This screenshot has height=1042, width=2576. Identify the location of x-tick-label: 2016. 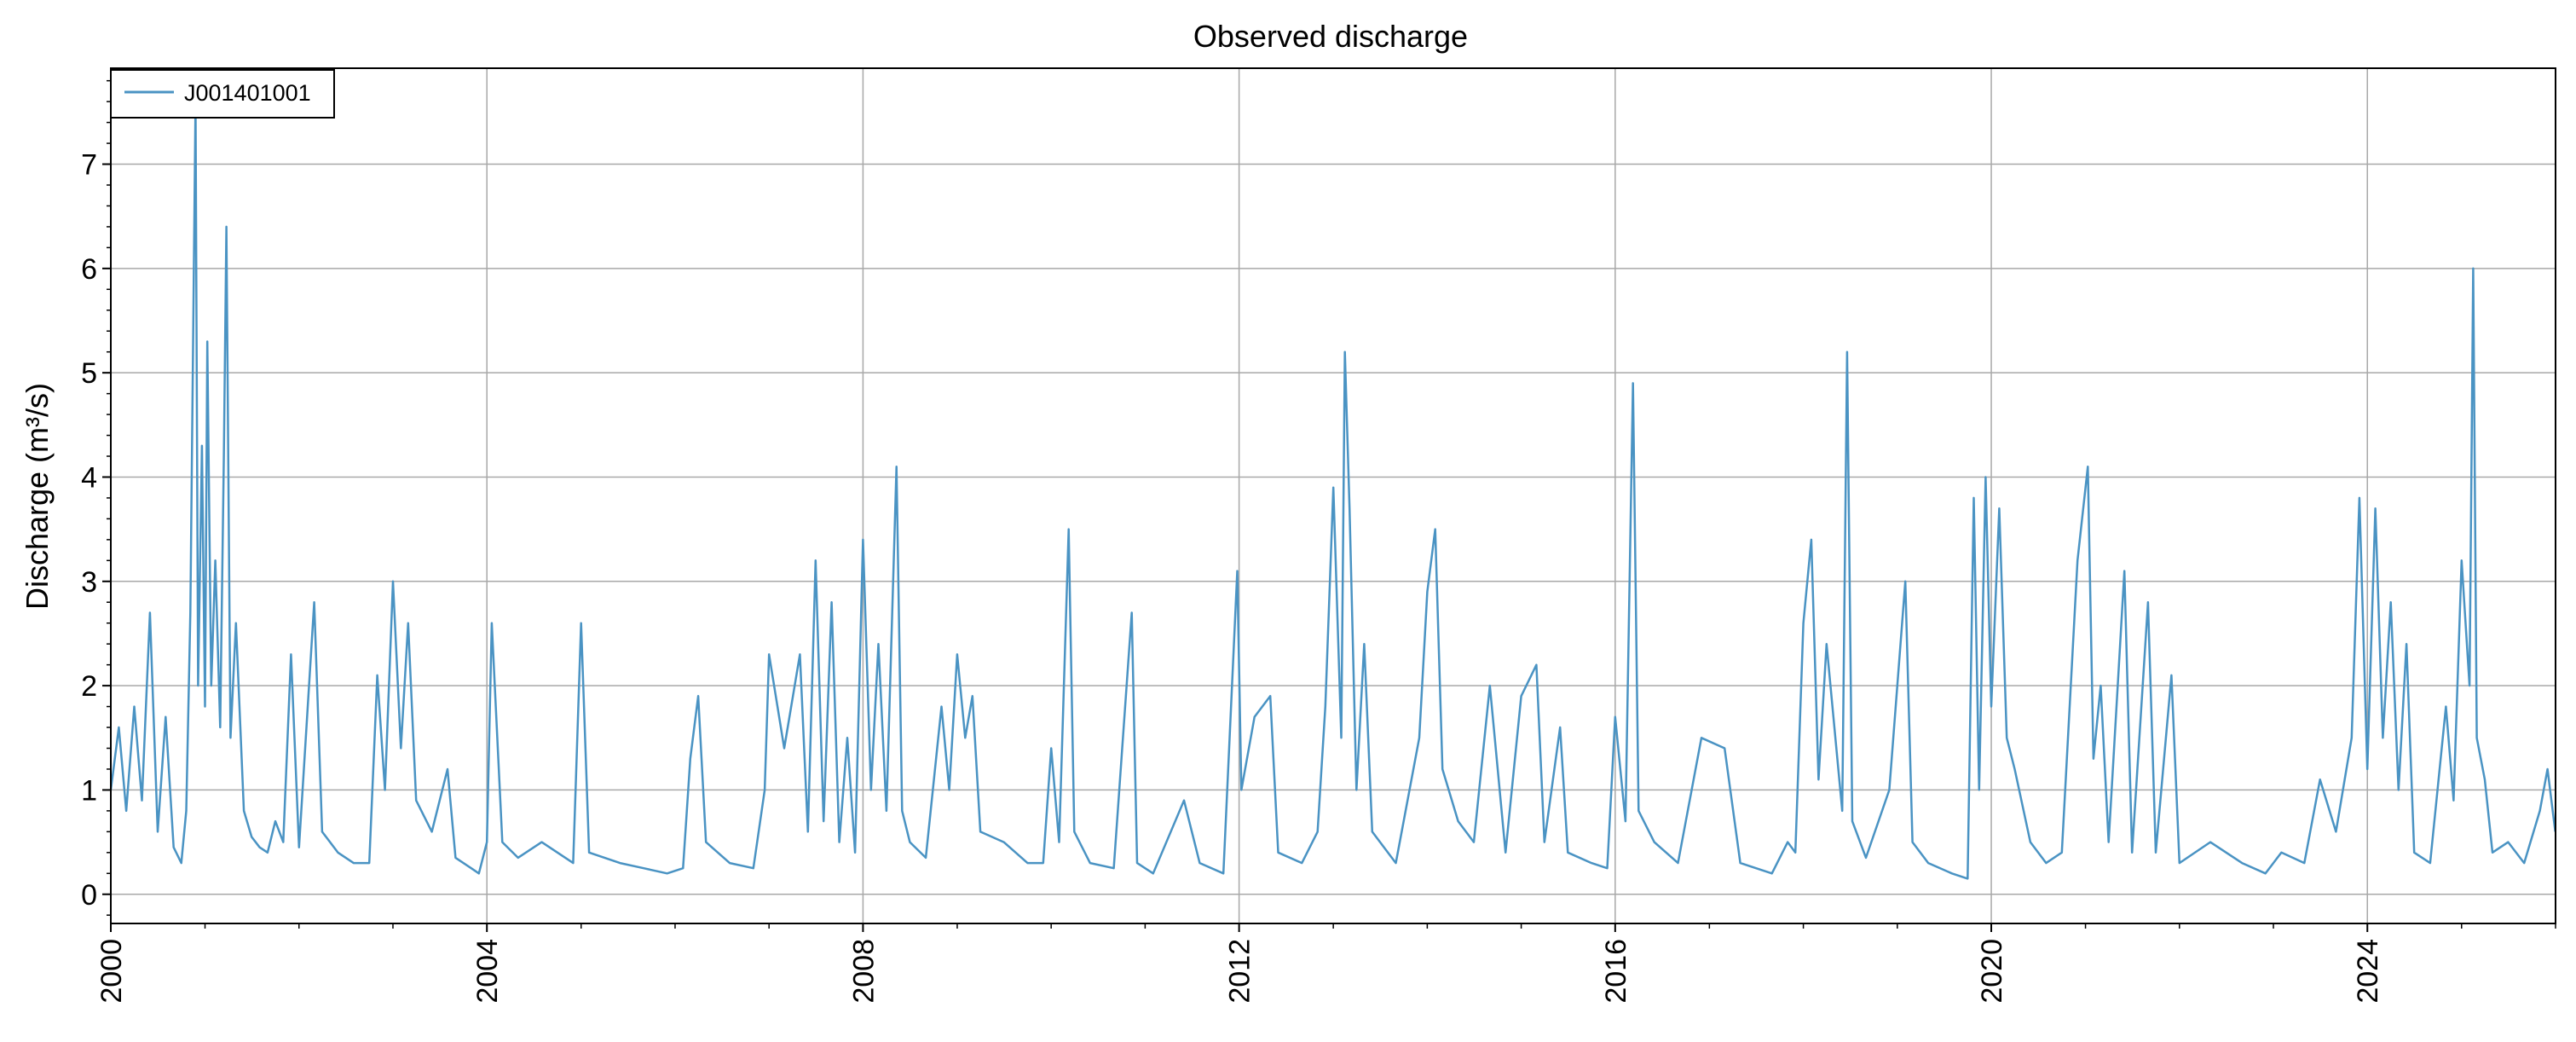
(1616, 971).